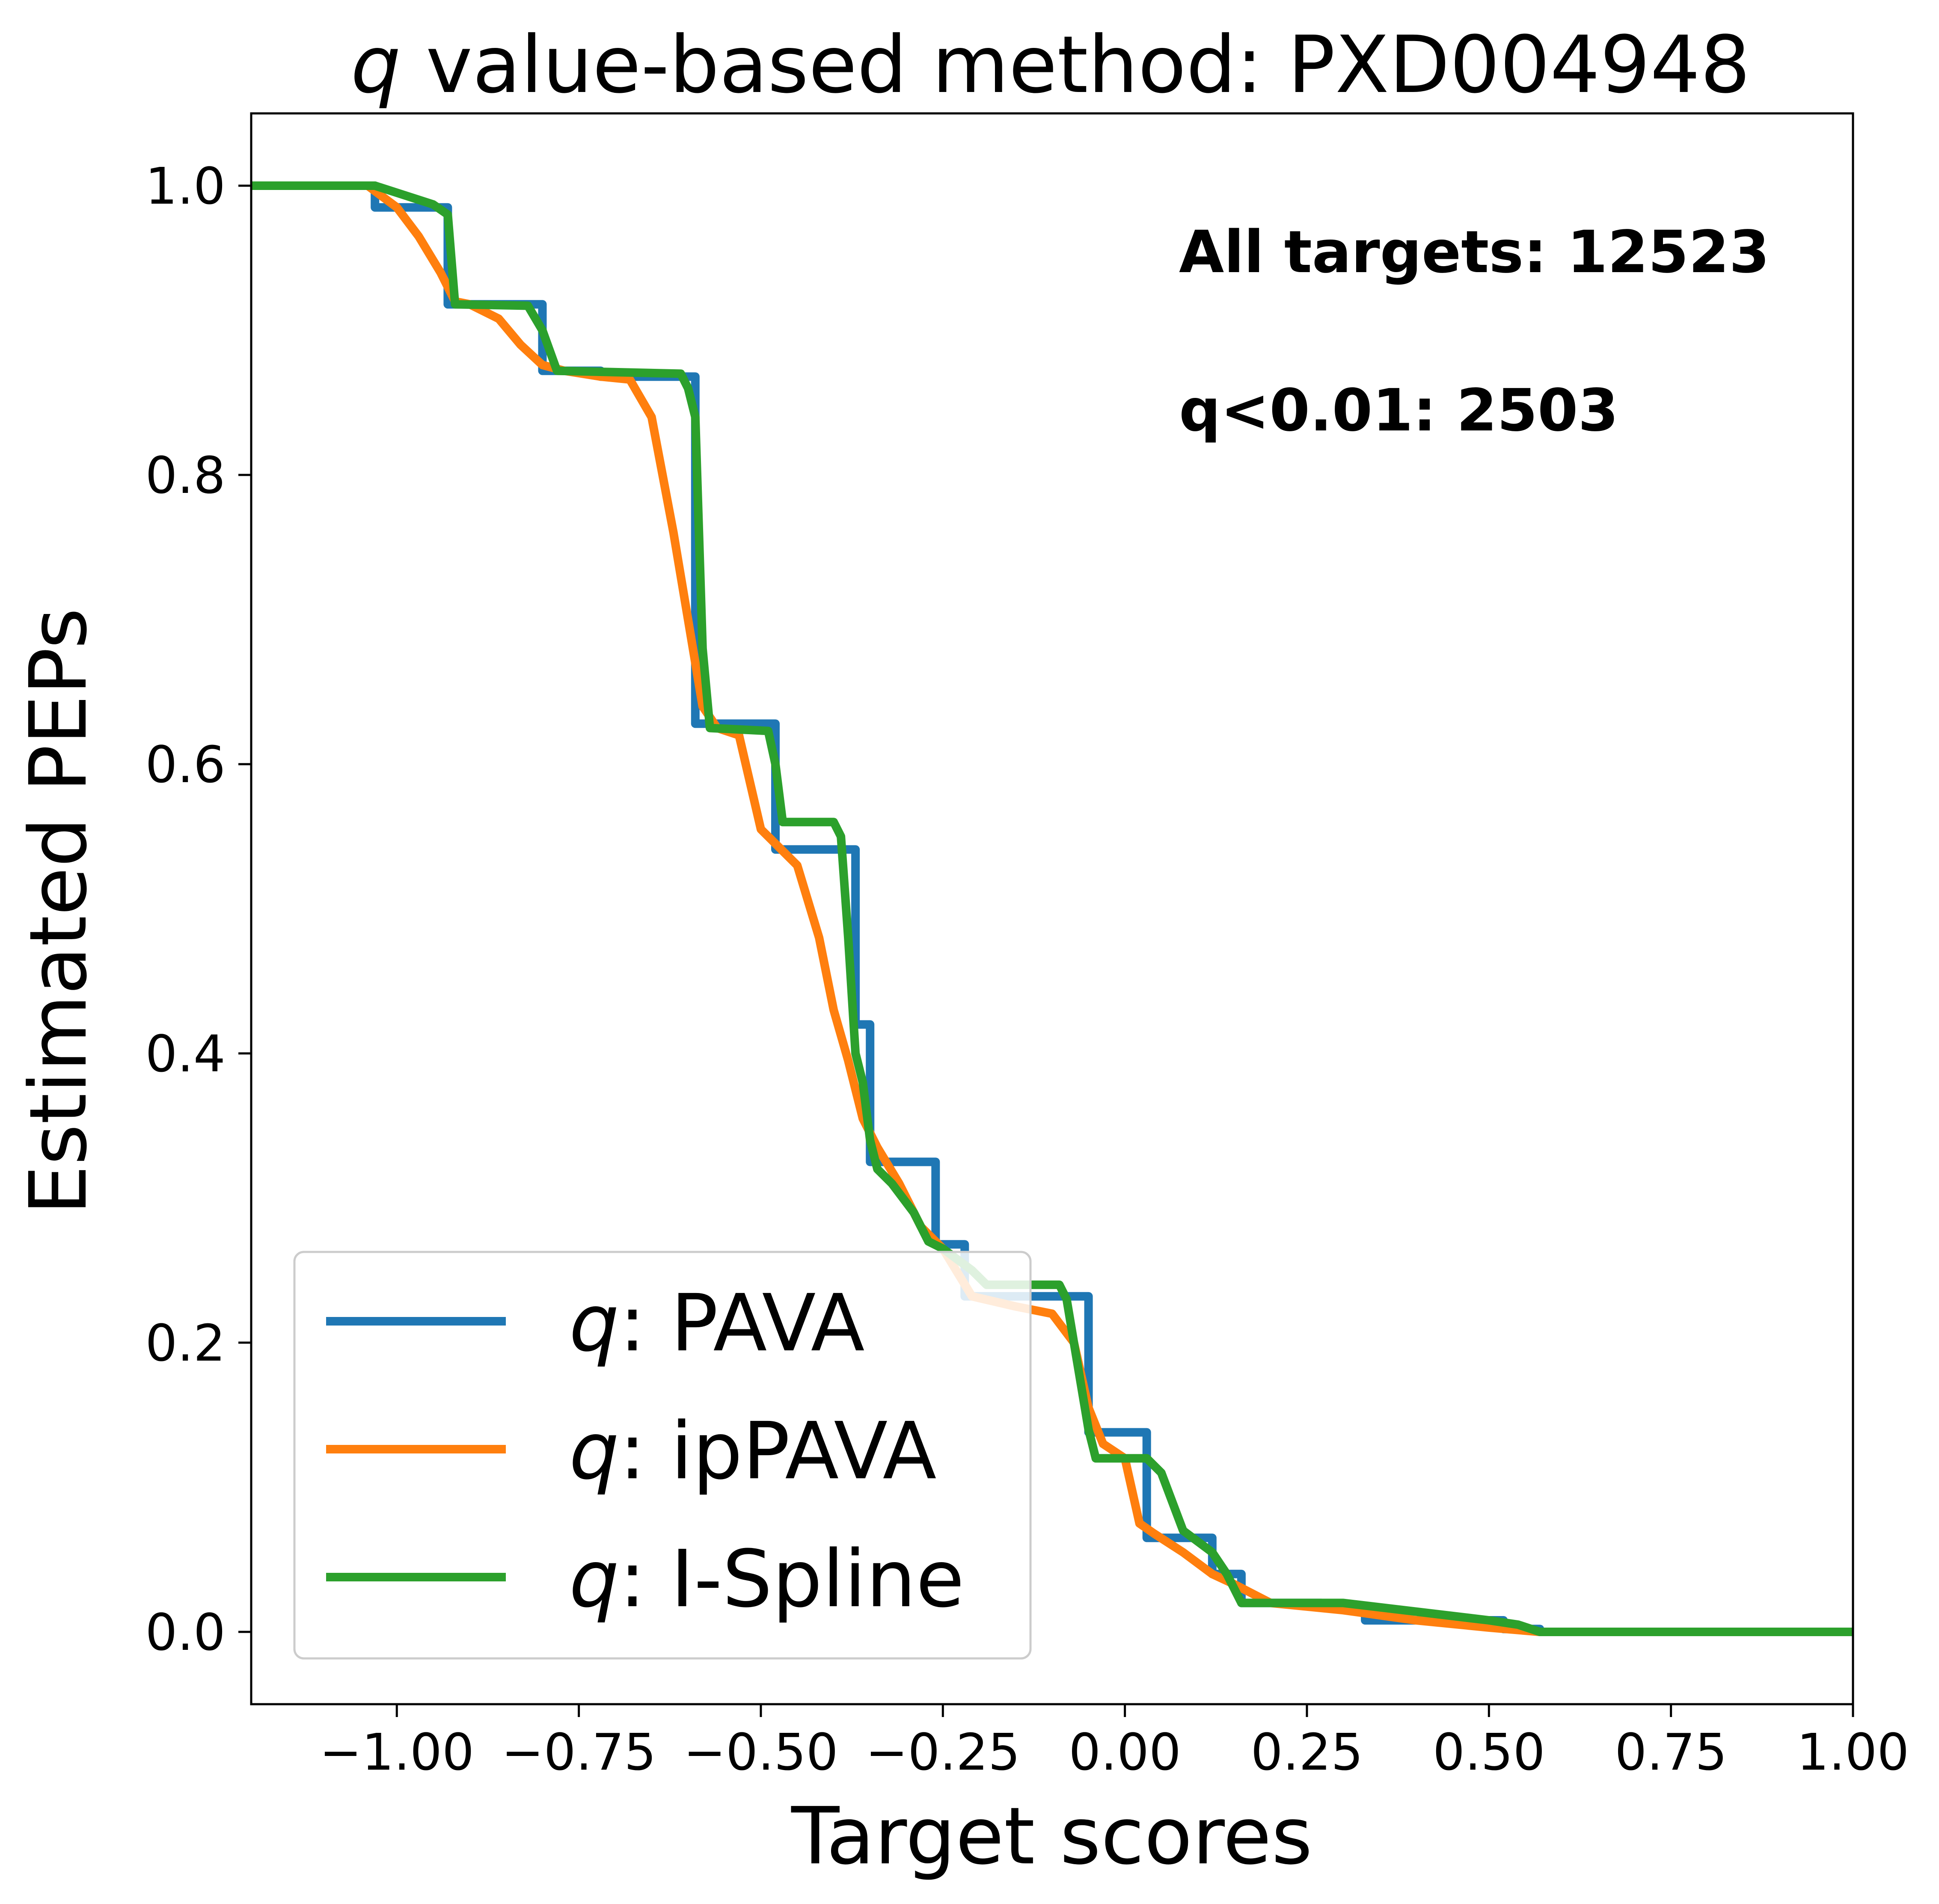  What do you see at coordinates (1398, 411) in the screenshot?
I see `annotation-q-threshold: q<0.01: 2503` at bounding box center [1398, 411].